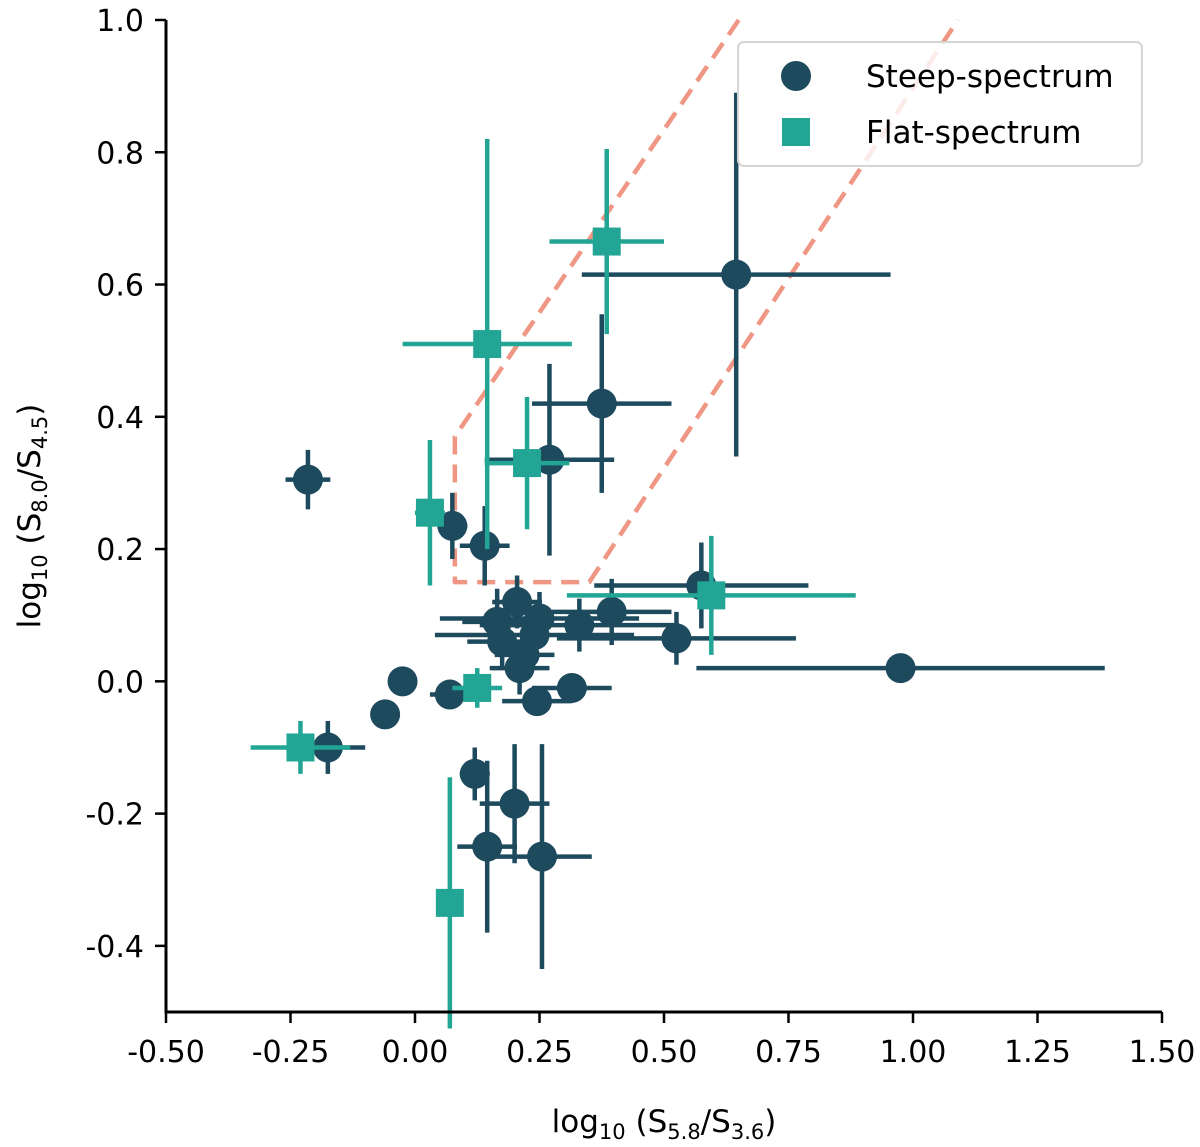 Image resolution: width=1200 pixels, height=1147 pixels. Describe the element at coordinates (1037, 1052) in the screenshot. I see `x-tick-label: 1.25` at that location.